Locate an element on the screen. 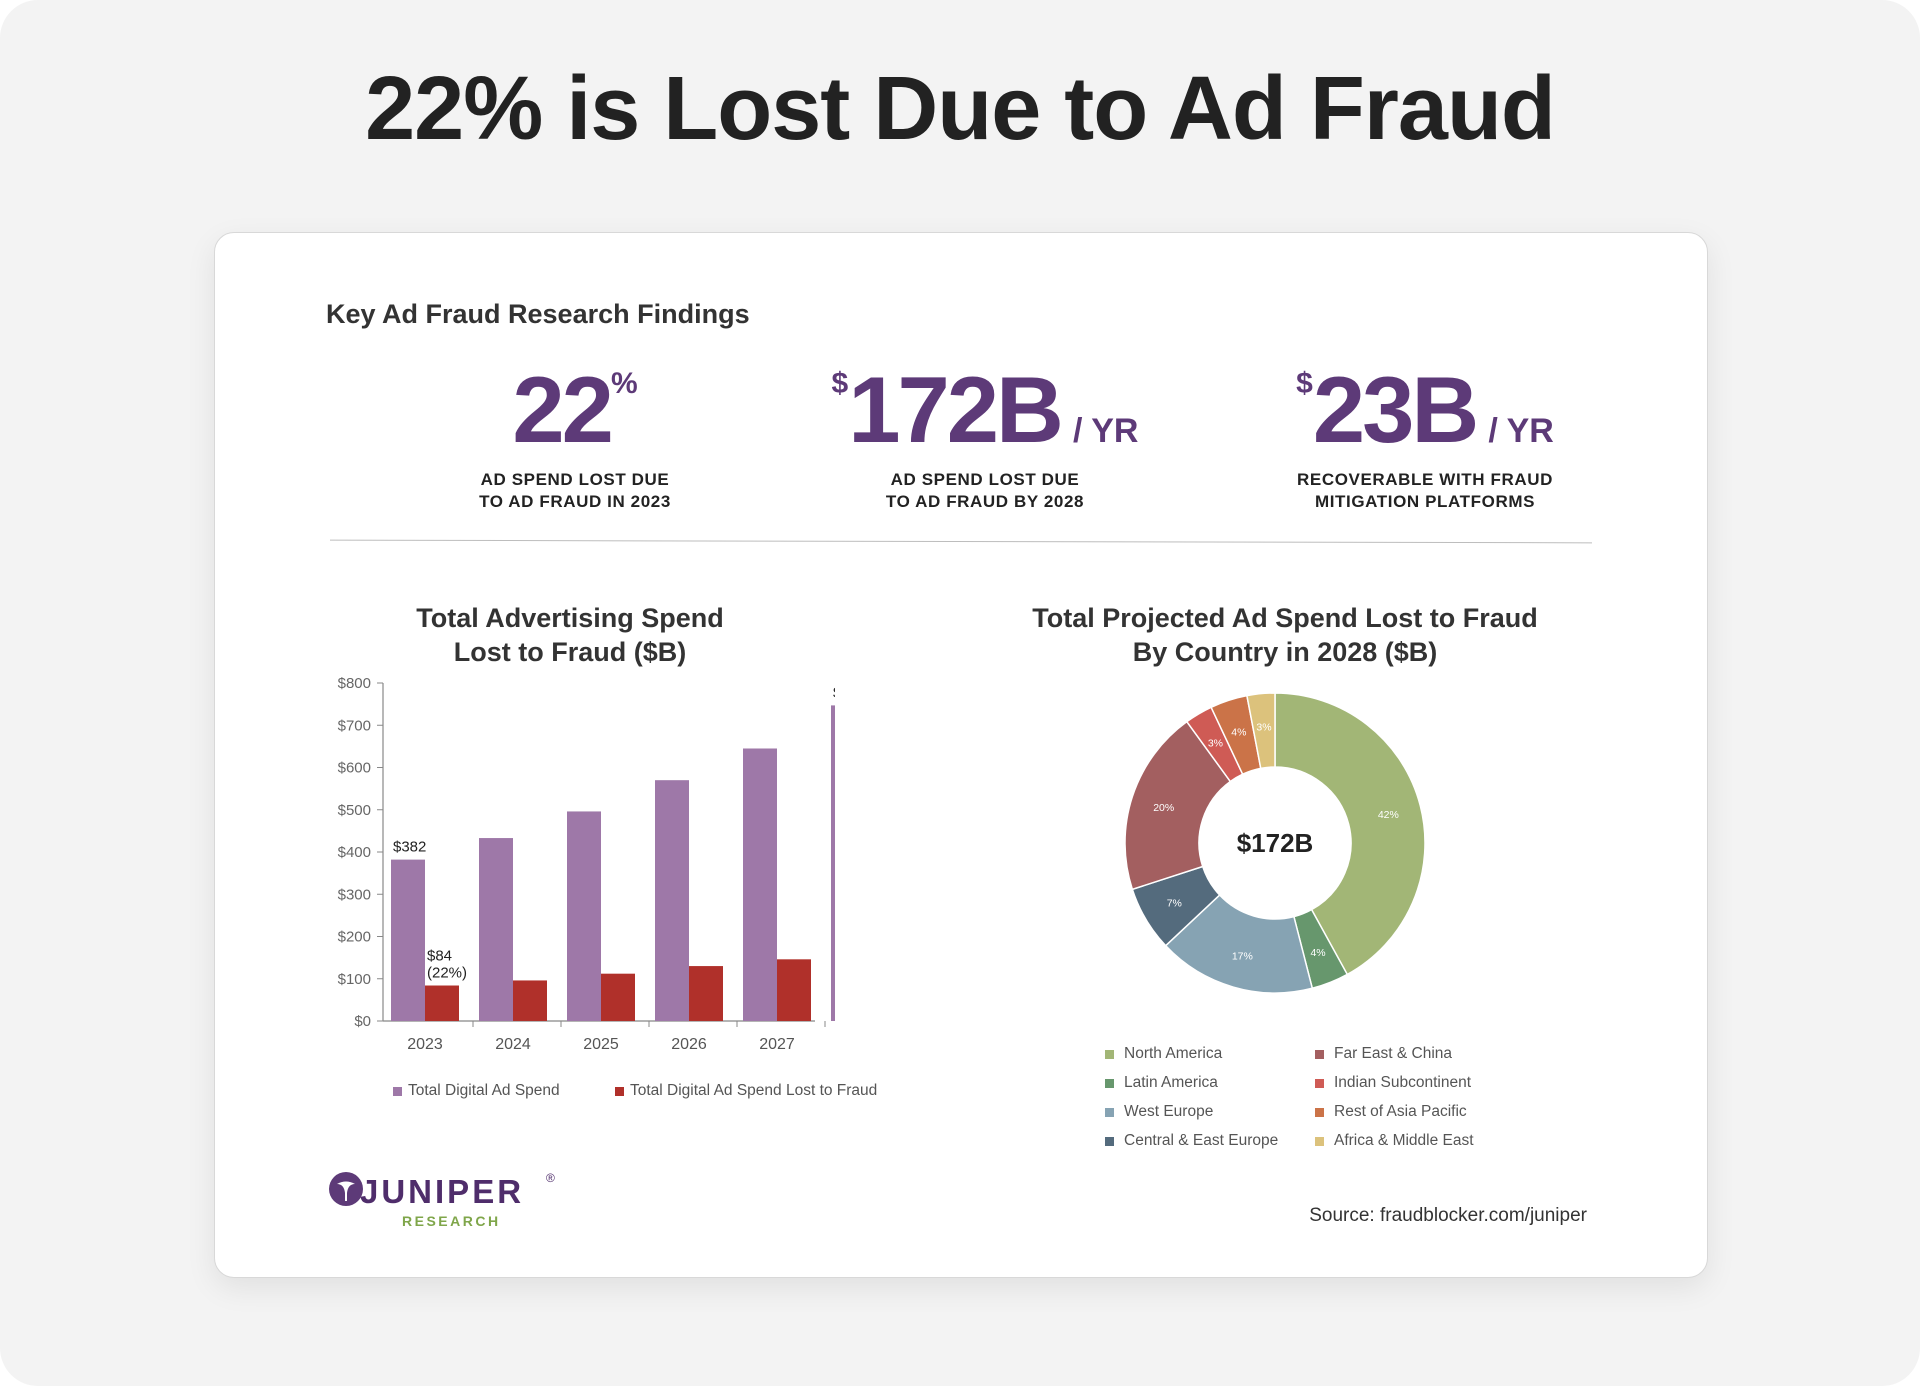 Image resolution: width=1920 pixels, height=1386 pixels. section-divider is located at coordinates (961, 541).